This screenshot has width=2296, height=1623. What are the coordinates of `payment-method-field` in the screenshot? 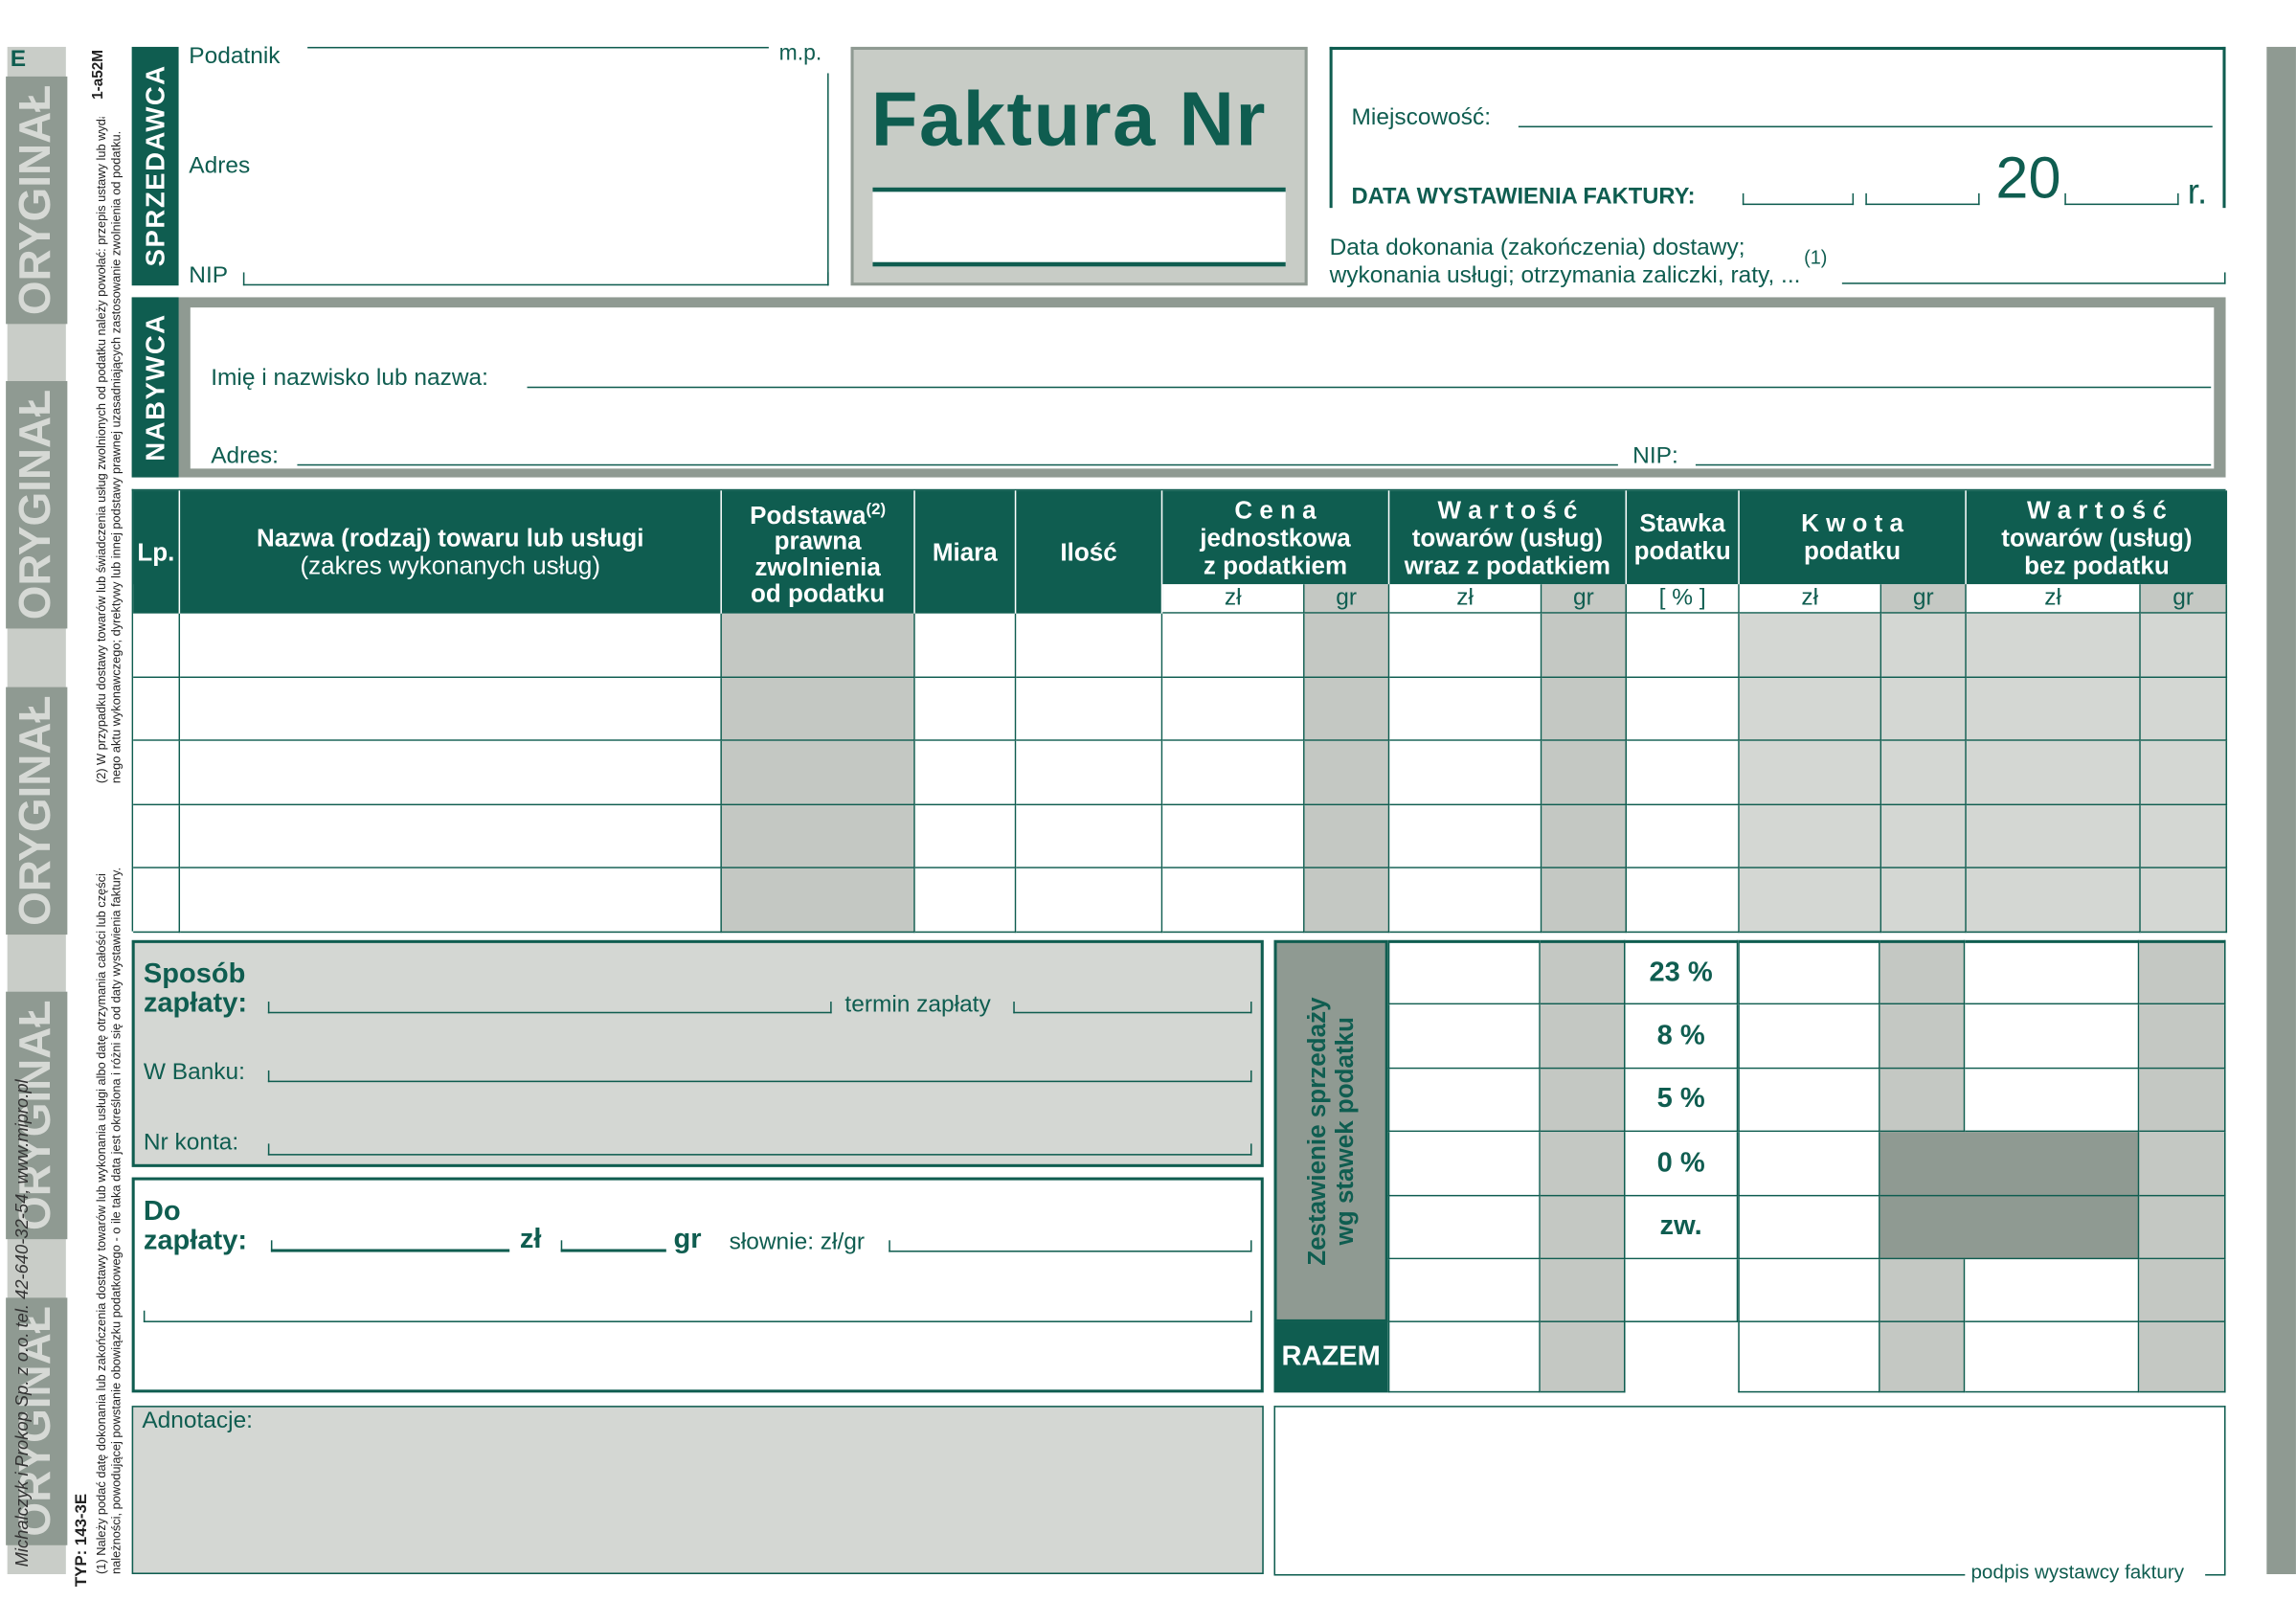 It's located at (549, 1008).